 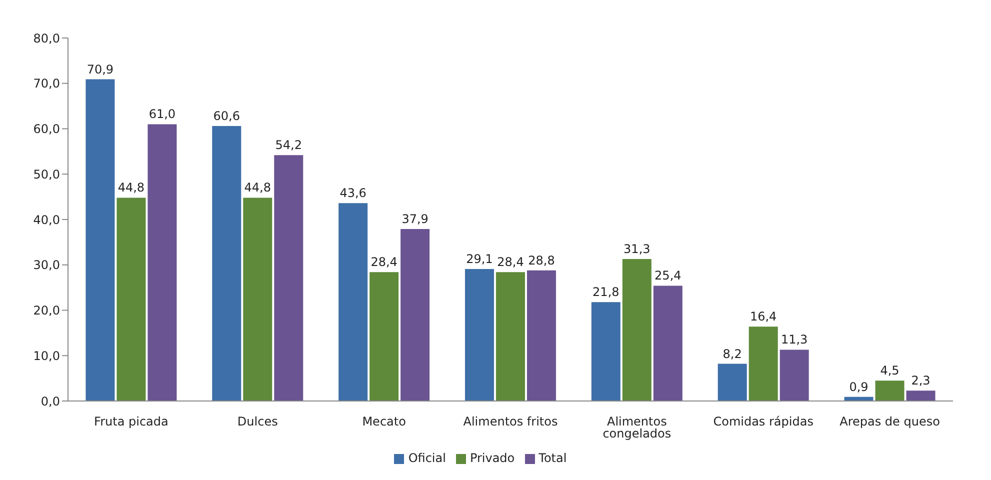 I want to click on x-tick-label: Dulces, so click(x=257, y=421).